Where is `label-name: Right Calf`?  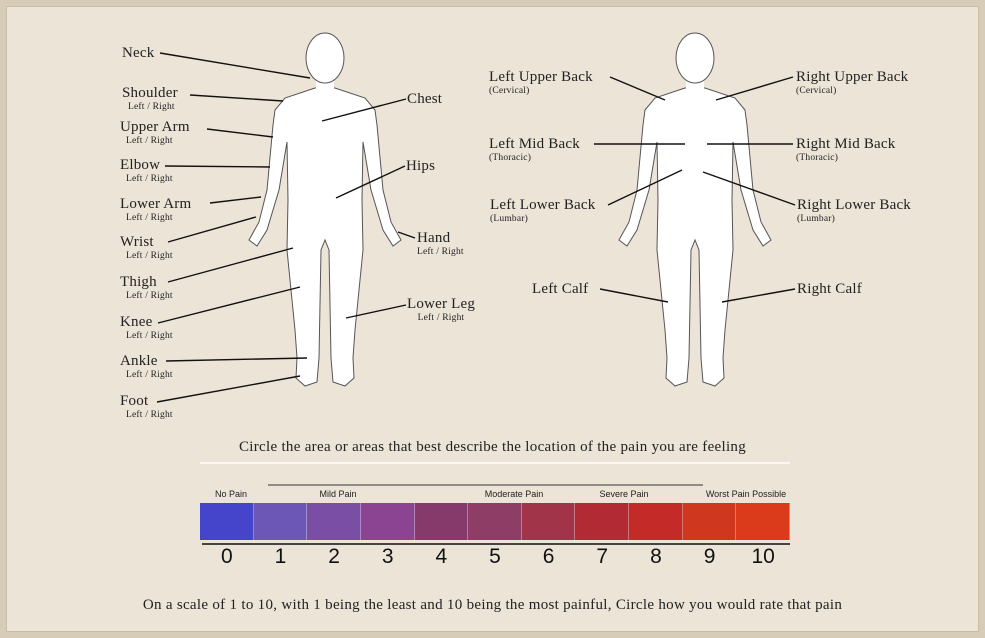 label-name: Right Calf is located at coordinates (829, 289).